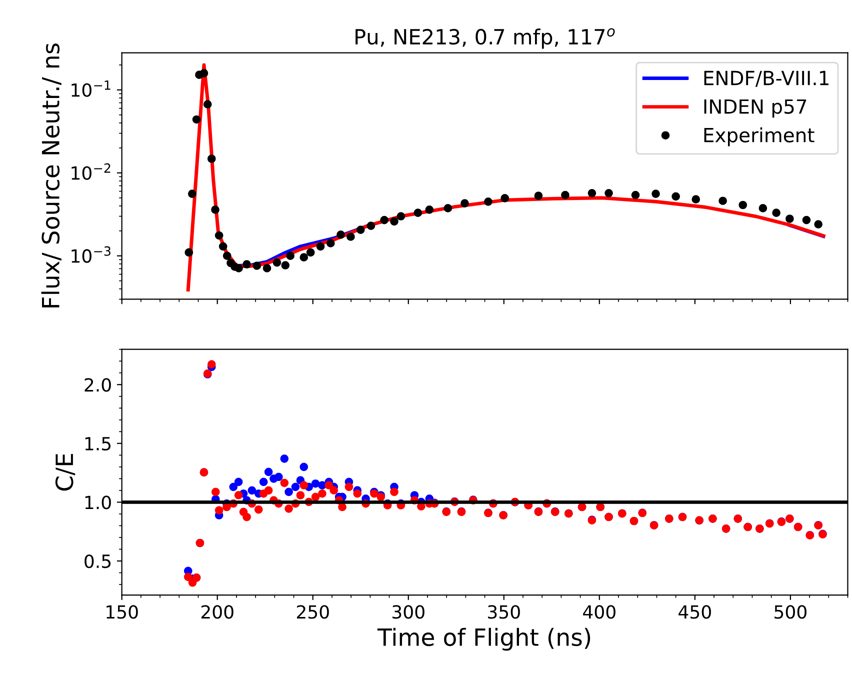 The image size is (852, 677). Describe the element at coordinates (122, 612) in the screenshot. I see `x-tick-label: 150` at that location.